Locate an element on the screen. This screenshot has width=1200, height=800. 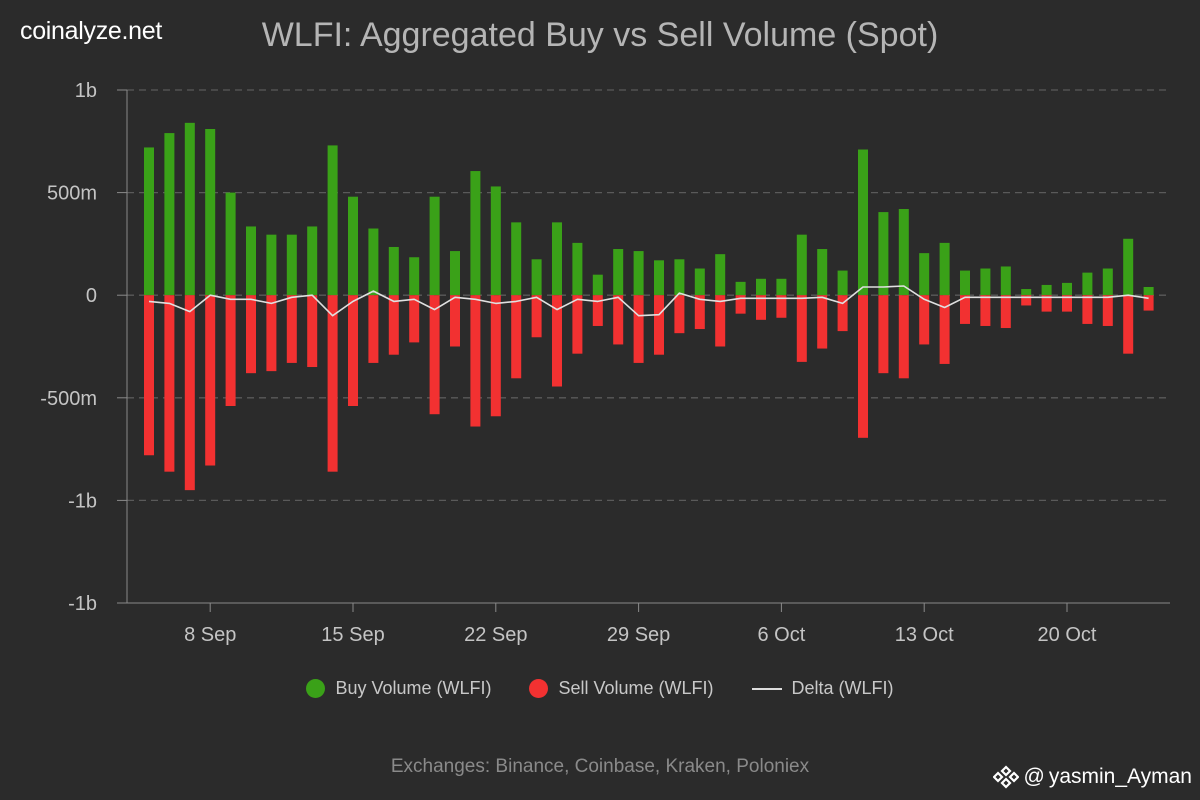
legend-label-buy: Buy Volume (WLFI) is located at coordinates (413, 688).